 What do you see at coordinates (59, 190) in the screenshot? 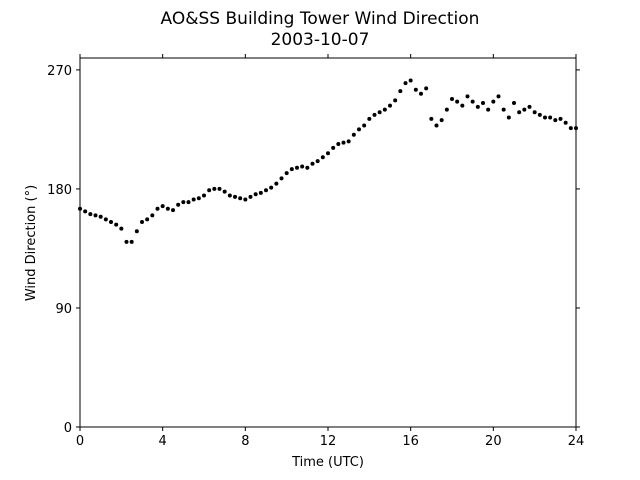
I see `y-tick-label: 180` at bounding box center [59, 190].